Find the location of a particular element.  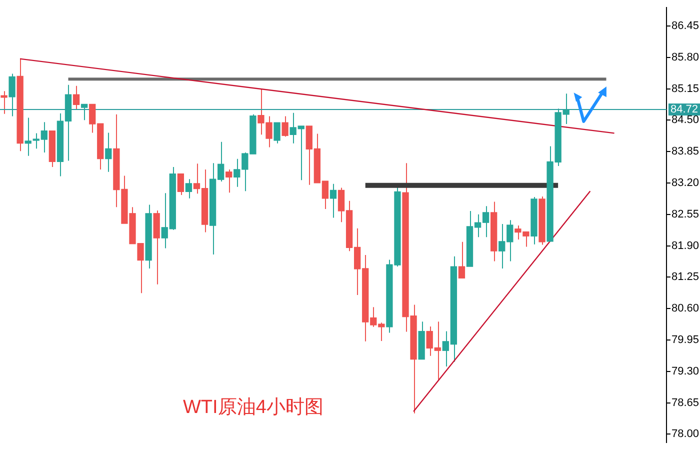

y-tick-label: 83.20 is located at coordinates (685, 183).